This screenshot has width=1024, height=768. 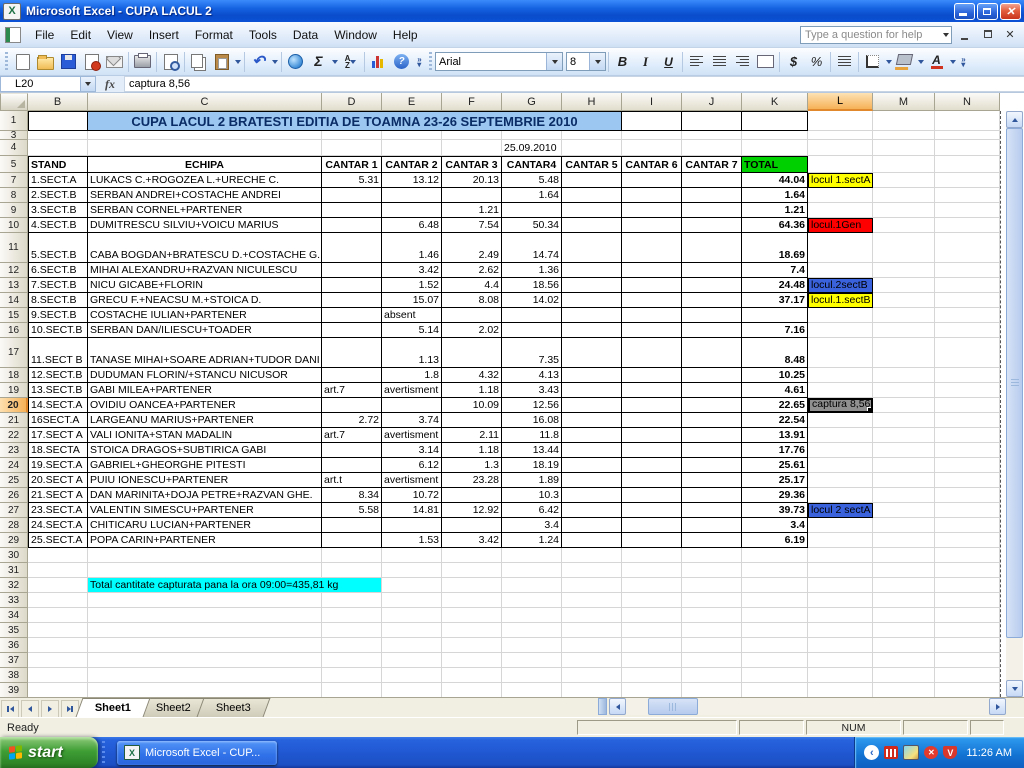 What do you see at coordinates (967, 435) in the screenshot?
I see `cell-N22` at bounding box center [967, 435].